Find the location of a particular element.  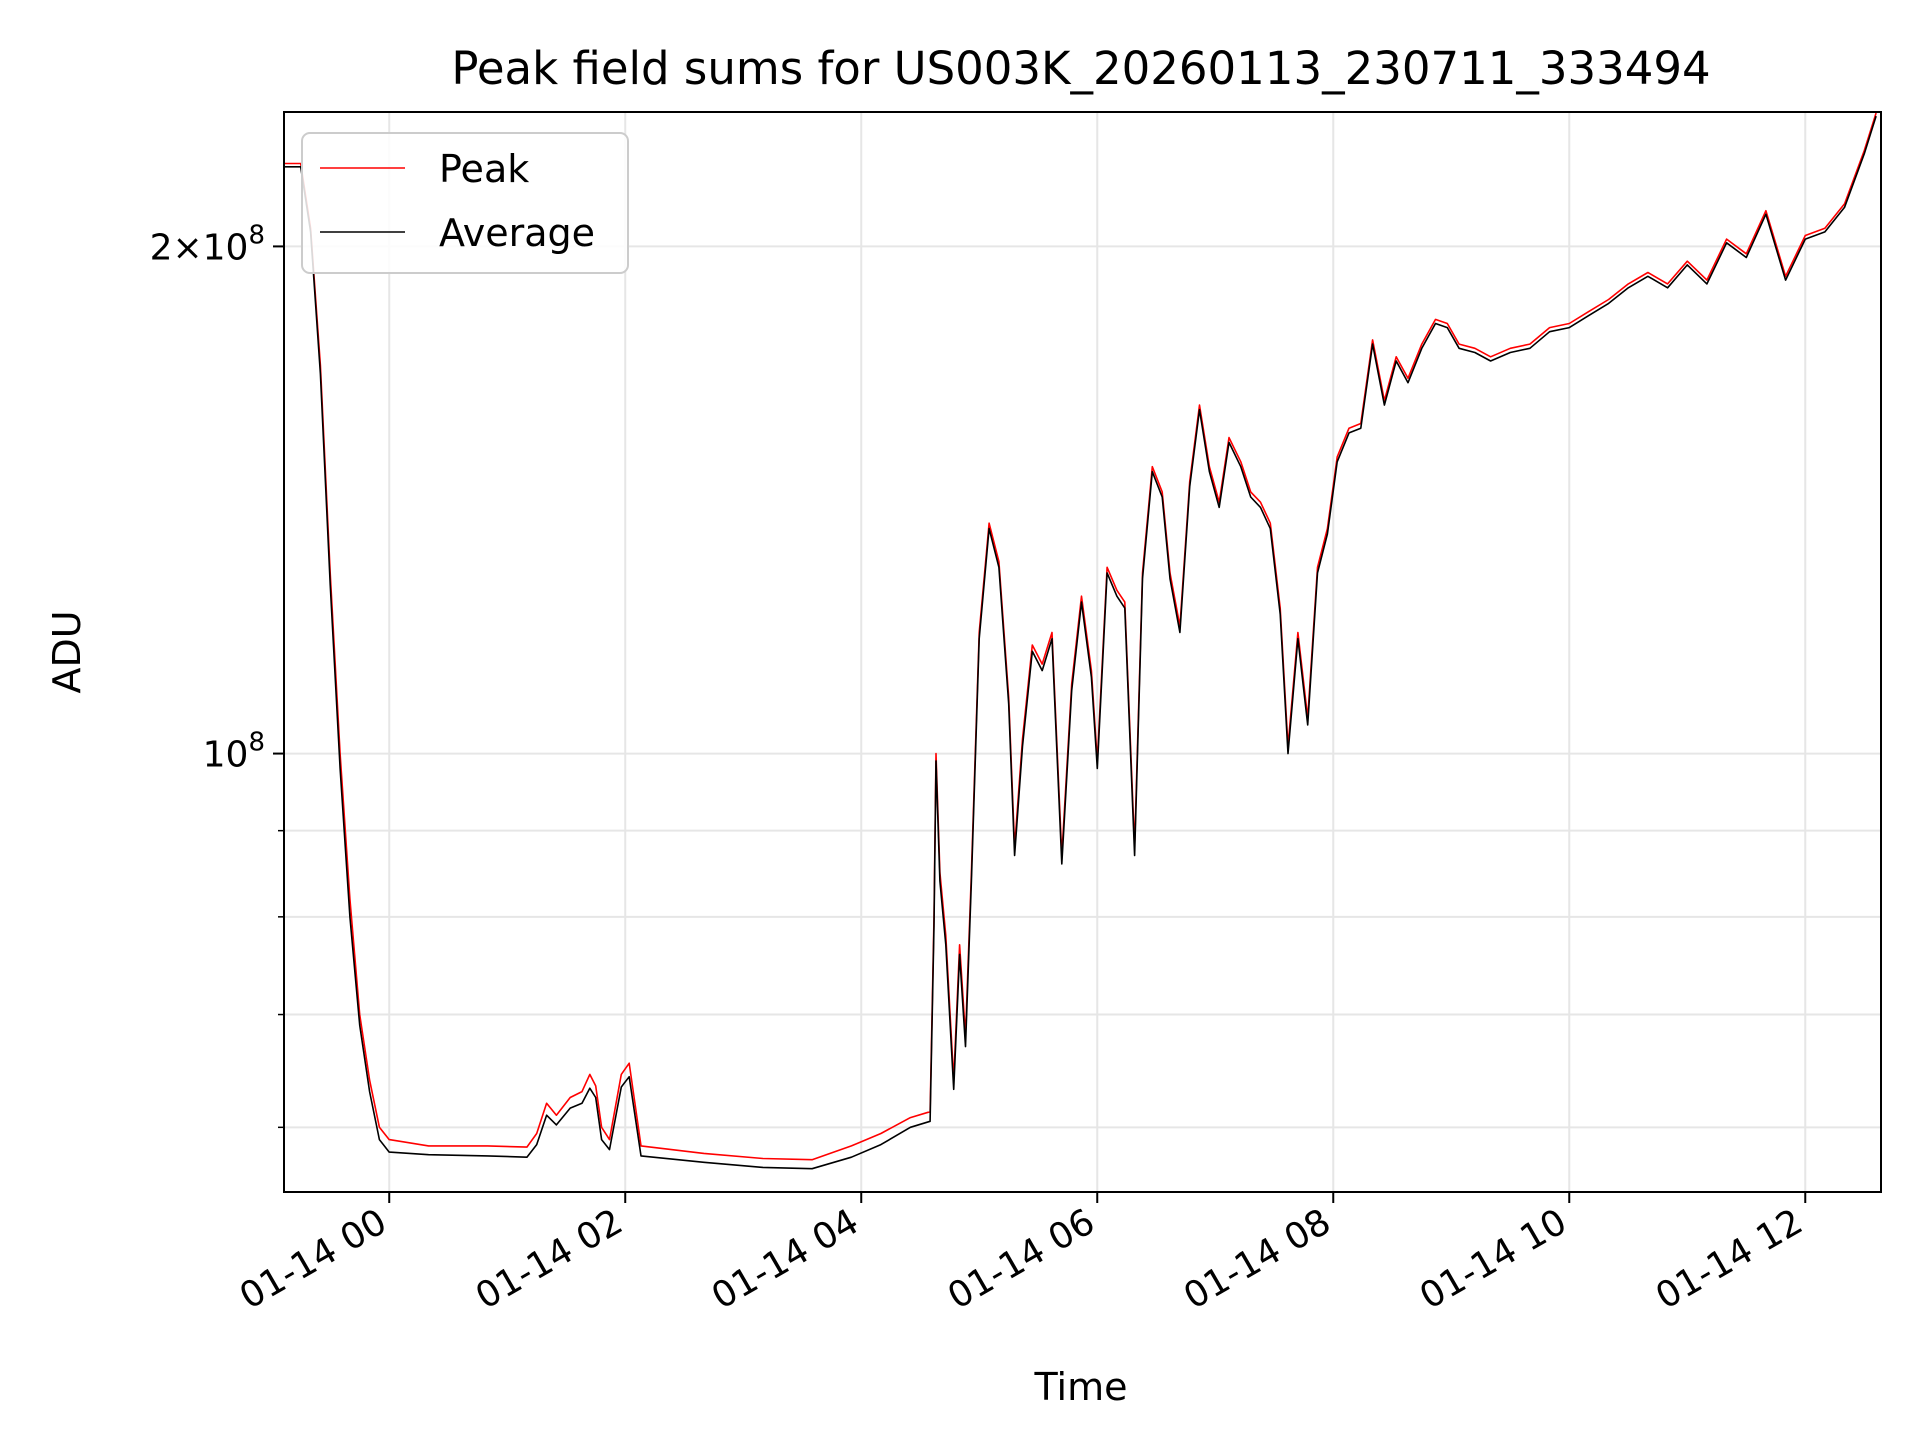

legend-label-peak: Peak is located at coordinates (484, 169).